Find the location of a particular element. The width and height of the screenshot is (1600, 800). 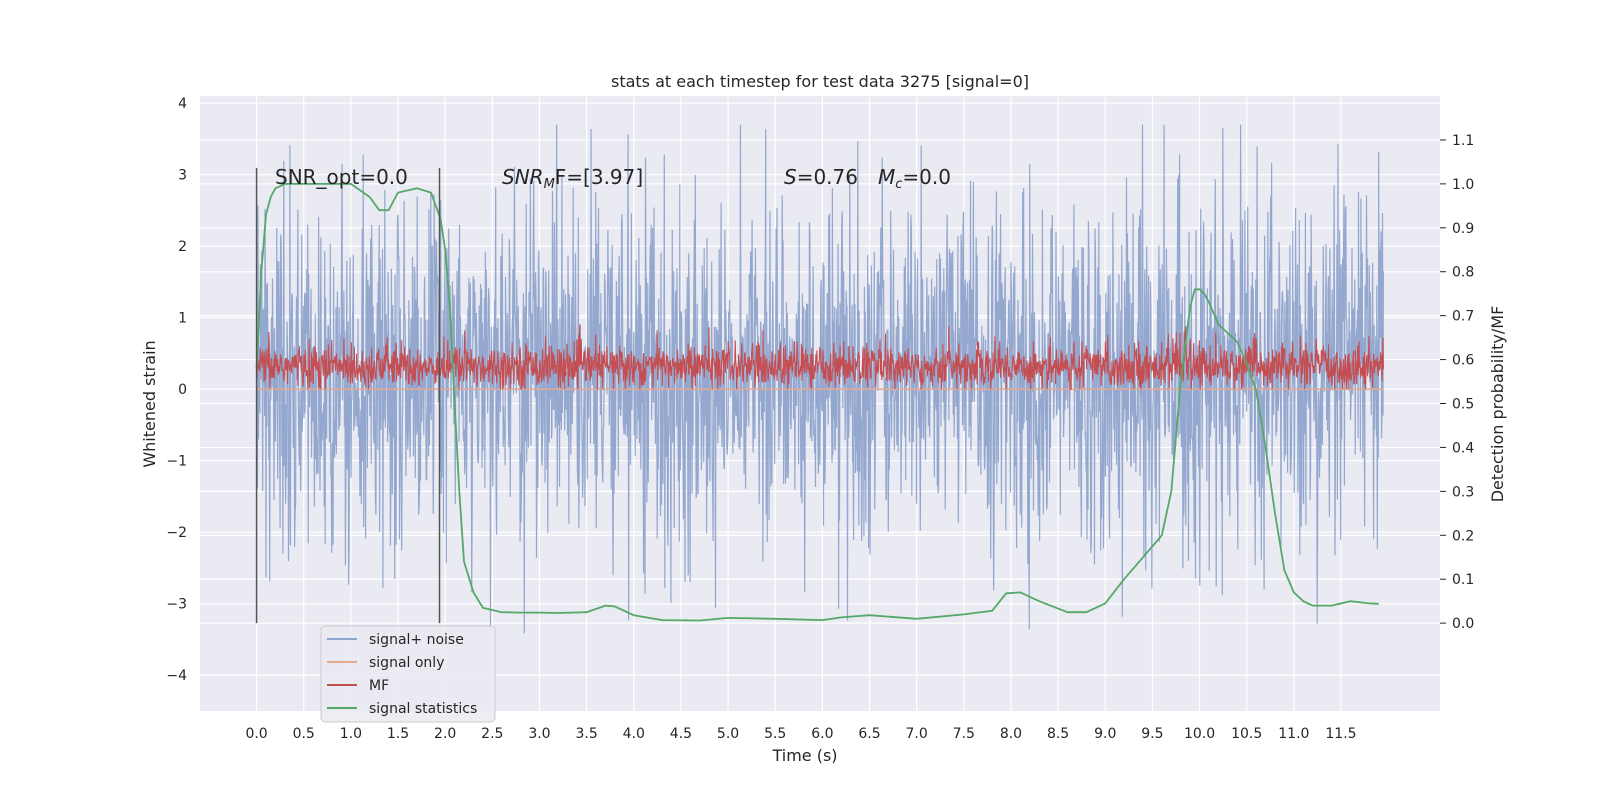

y-right-tick-label: 0.8 is located at coordinates (1463, 273).